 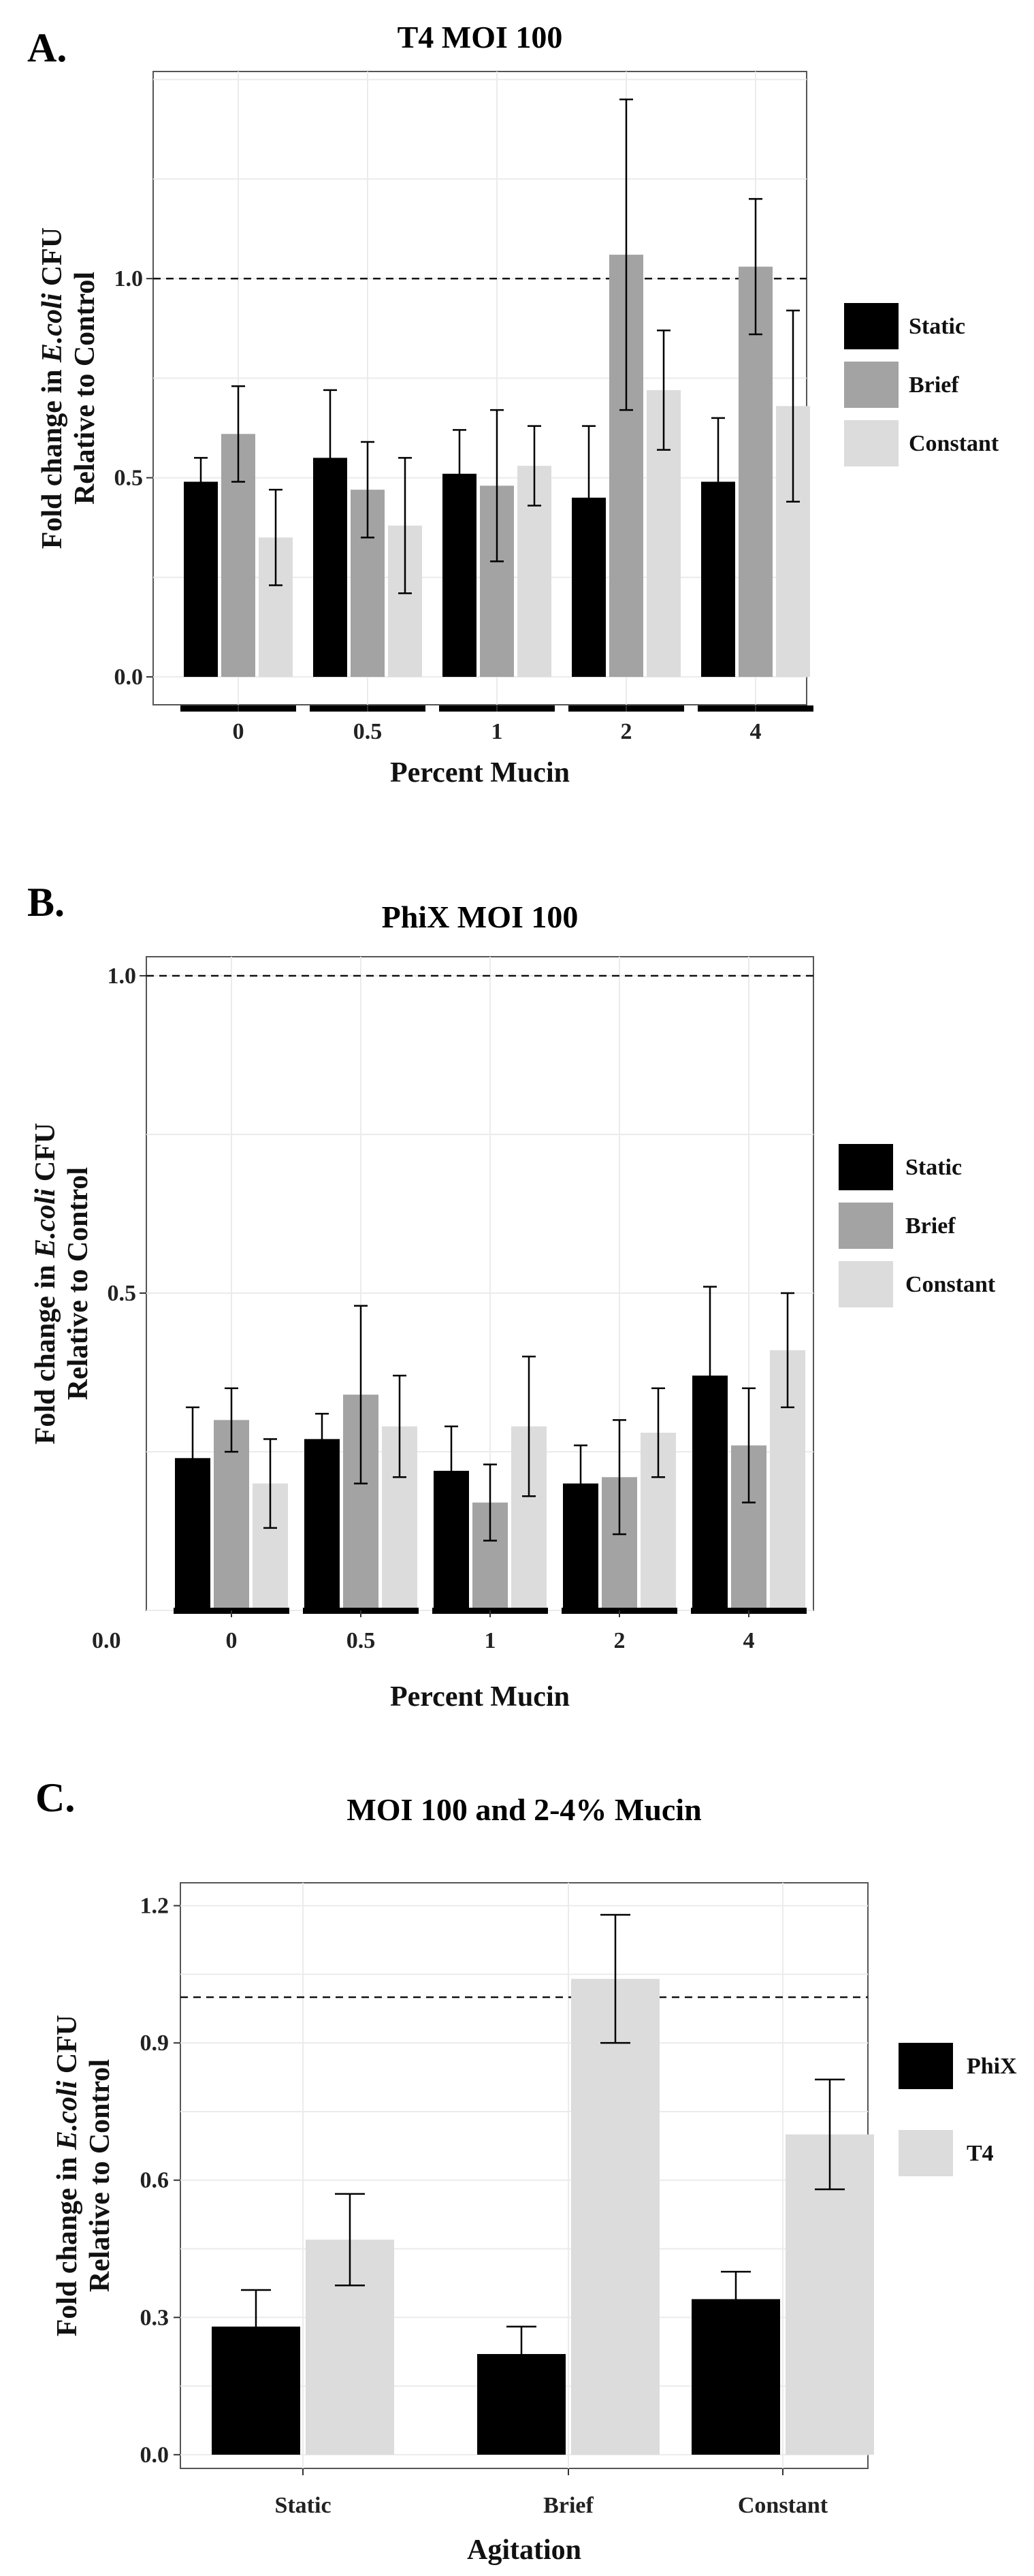 What do you see at coordinates (55, 1797) in the screenshot?
I see `panel-label: C.` at bounding box center [55, 1797].